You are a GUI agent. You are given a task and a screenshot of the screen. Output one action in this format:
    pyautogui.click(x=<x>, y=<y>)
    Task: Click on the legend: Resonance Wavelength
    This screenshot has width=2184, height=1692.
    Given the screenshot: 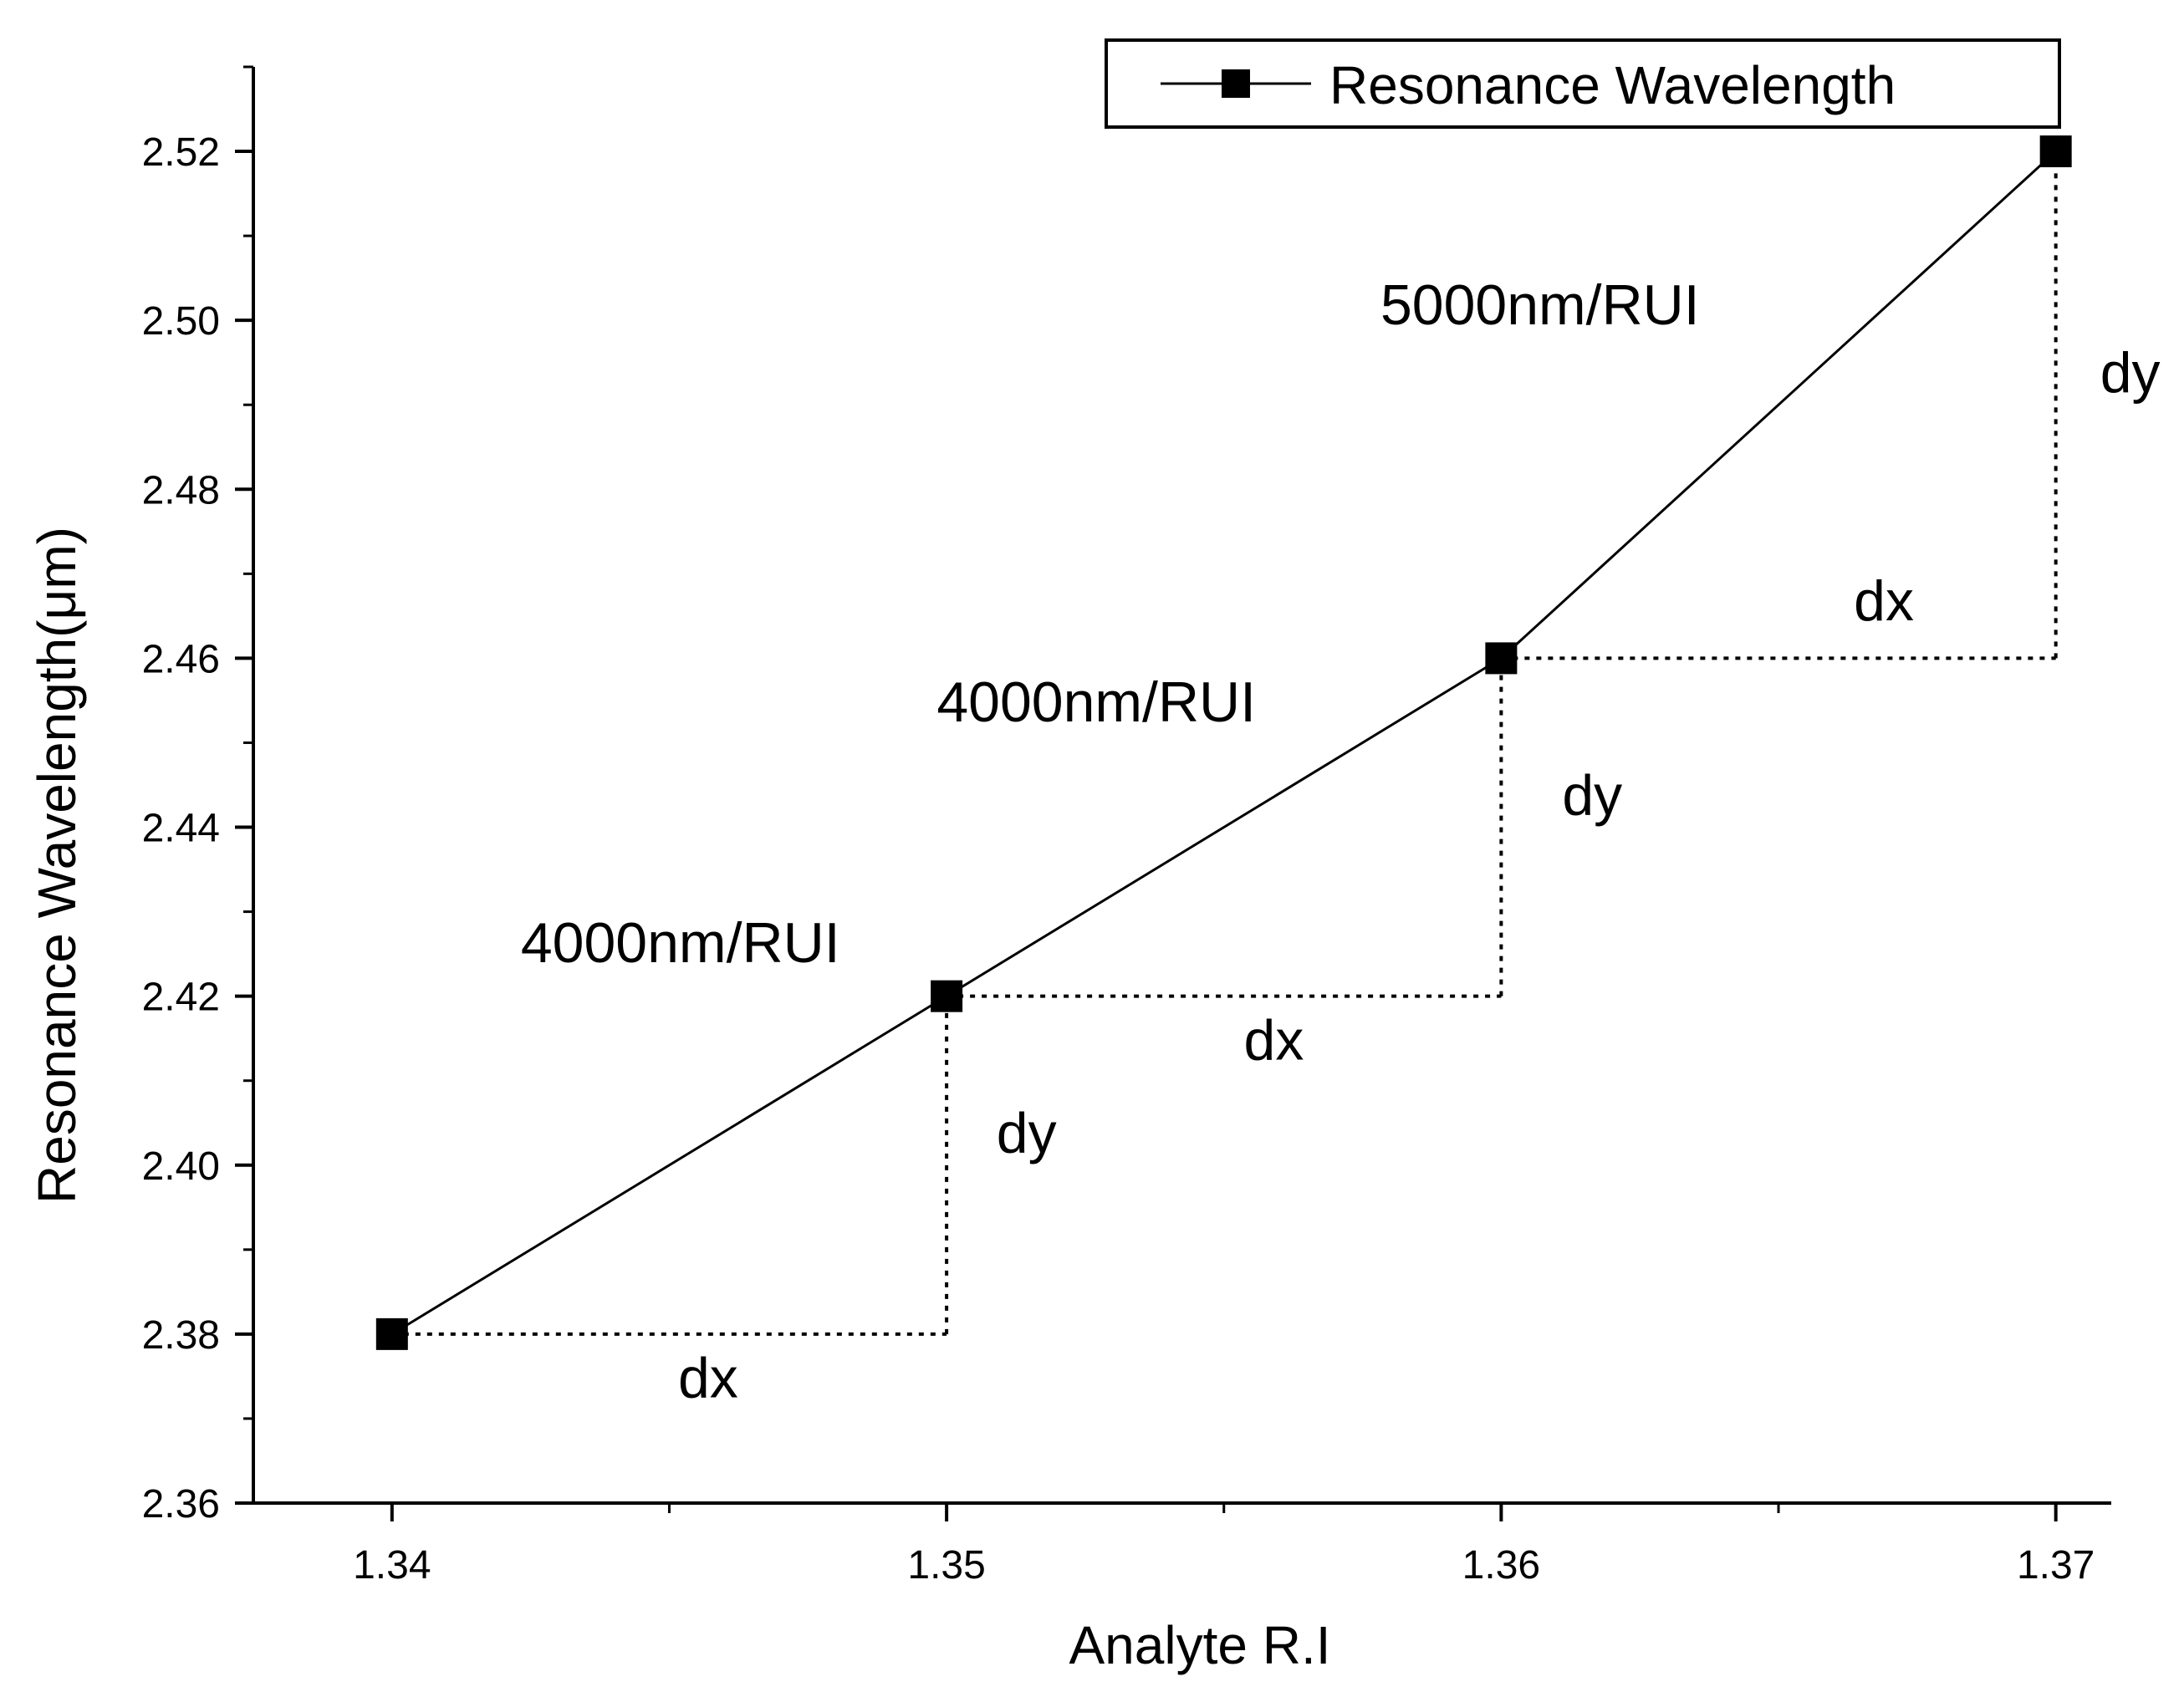 What is the action you would take?
    pyautogui.click(x=1583, y=83)
    